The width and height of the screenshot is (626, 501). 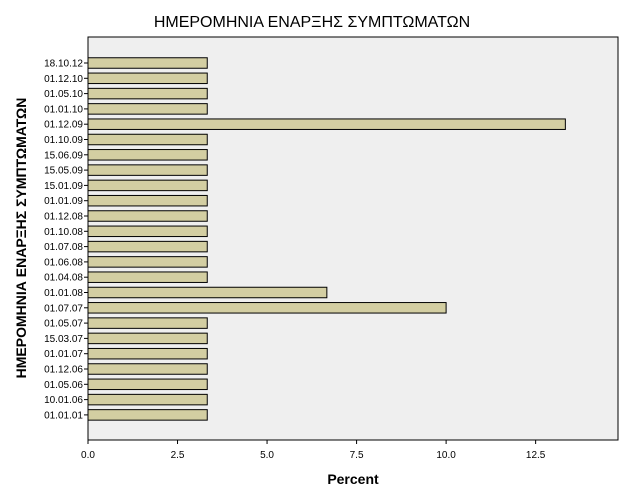 I want to click on x-axis-ticks: 0.0 2.5 5.0 7.5 10.0 12.5, so click(x=313, y=450).